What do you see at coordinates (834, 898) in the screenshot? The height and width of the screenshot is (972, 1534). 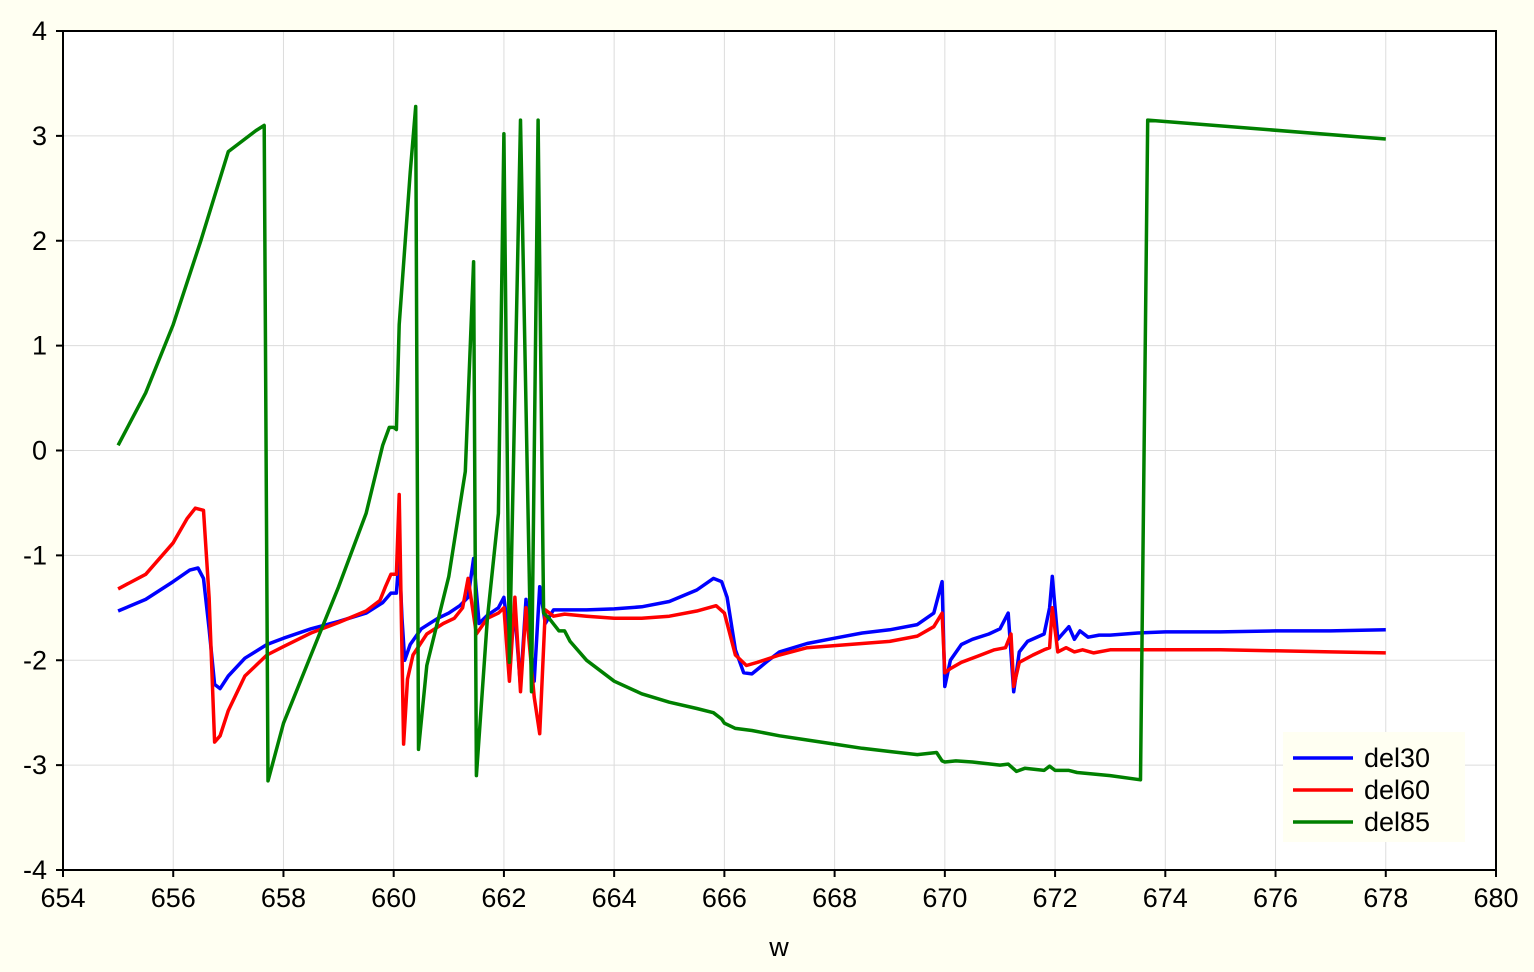 I see `x-tick-label: 668` at bounding box center [834, 898].